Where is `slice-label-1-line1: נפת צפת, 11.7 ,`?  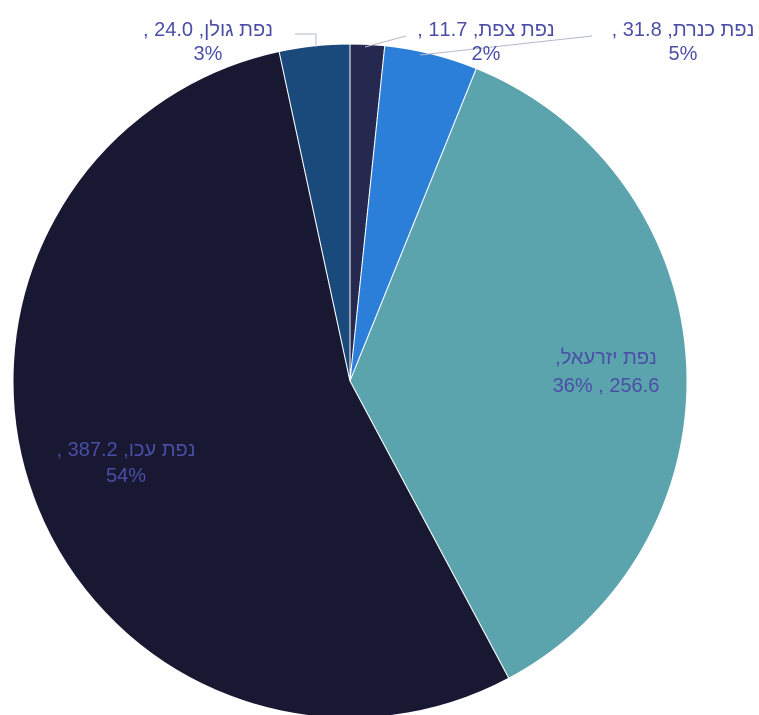 slice-label-1-line1: נפת צפת, 11.7 , is located at coordinates (485, 30).